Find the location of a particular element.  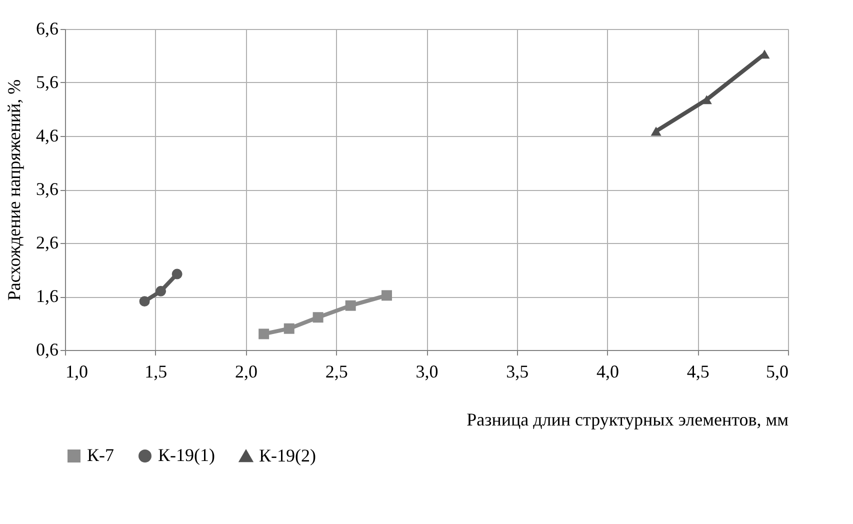

legend-label: К-19(1) is located at coordinates (186, 455).